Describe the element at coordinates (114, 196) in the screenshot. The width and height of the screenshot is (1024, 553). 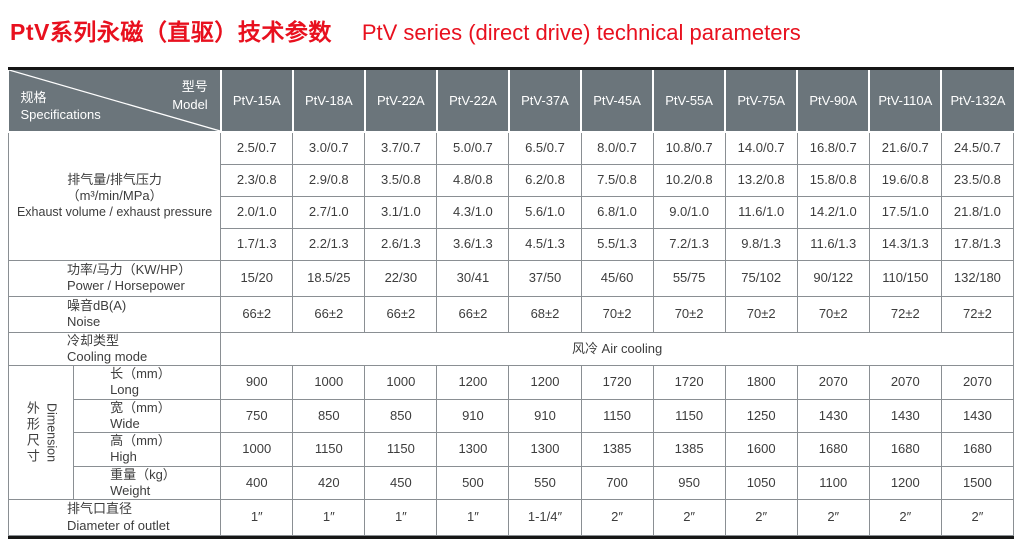
I see `row-label-line: （m³/min/MPa）` at that location.